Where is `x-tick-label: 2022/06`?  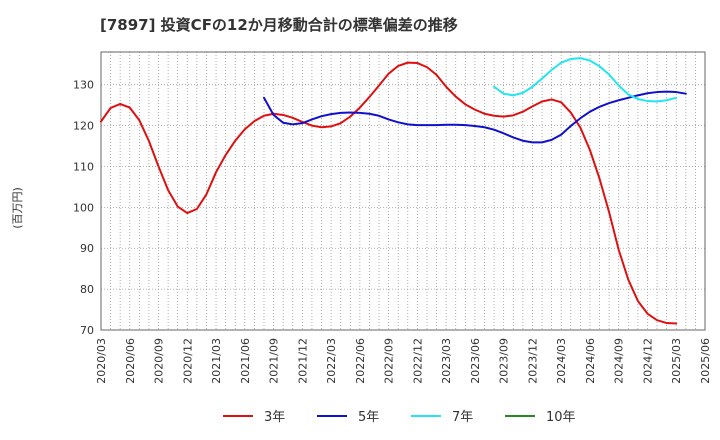
x-tick-label: 2022/06 is located at coordinates (360, 361).